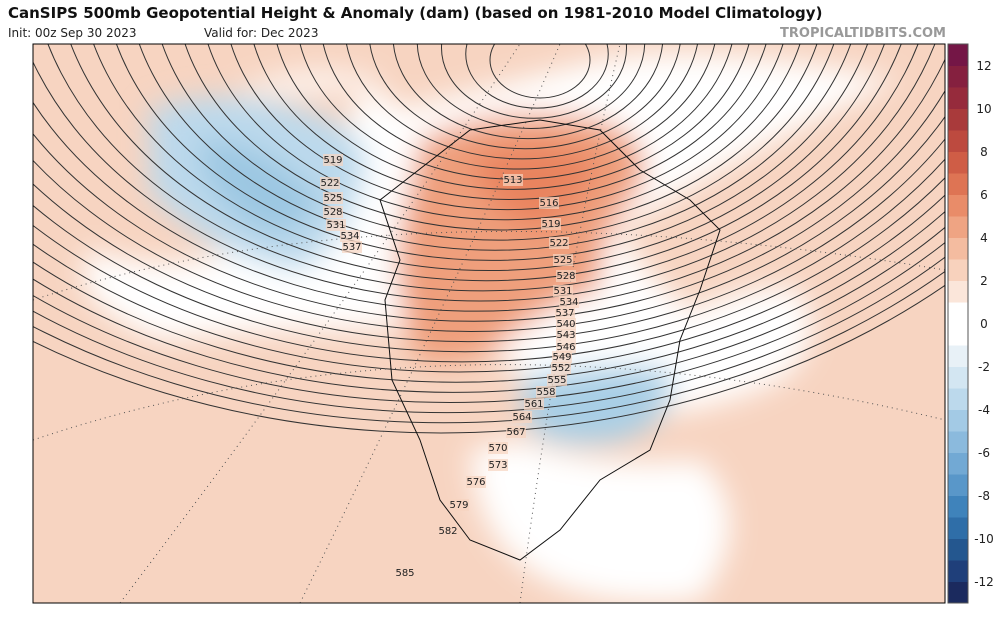  I want to click on contour-label: 576, so click(475, 482).